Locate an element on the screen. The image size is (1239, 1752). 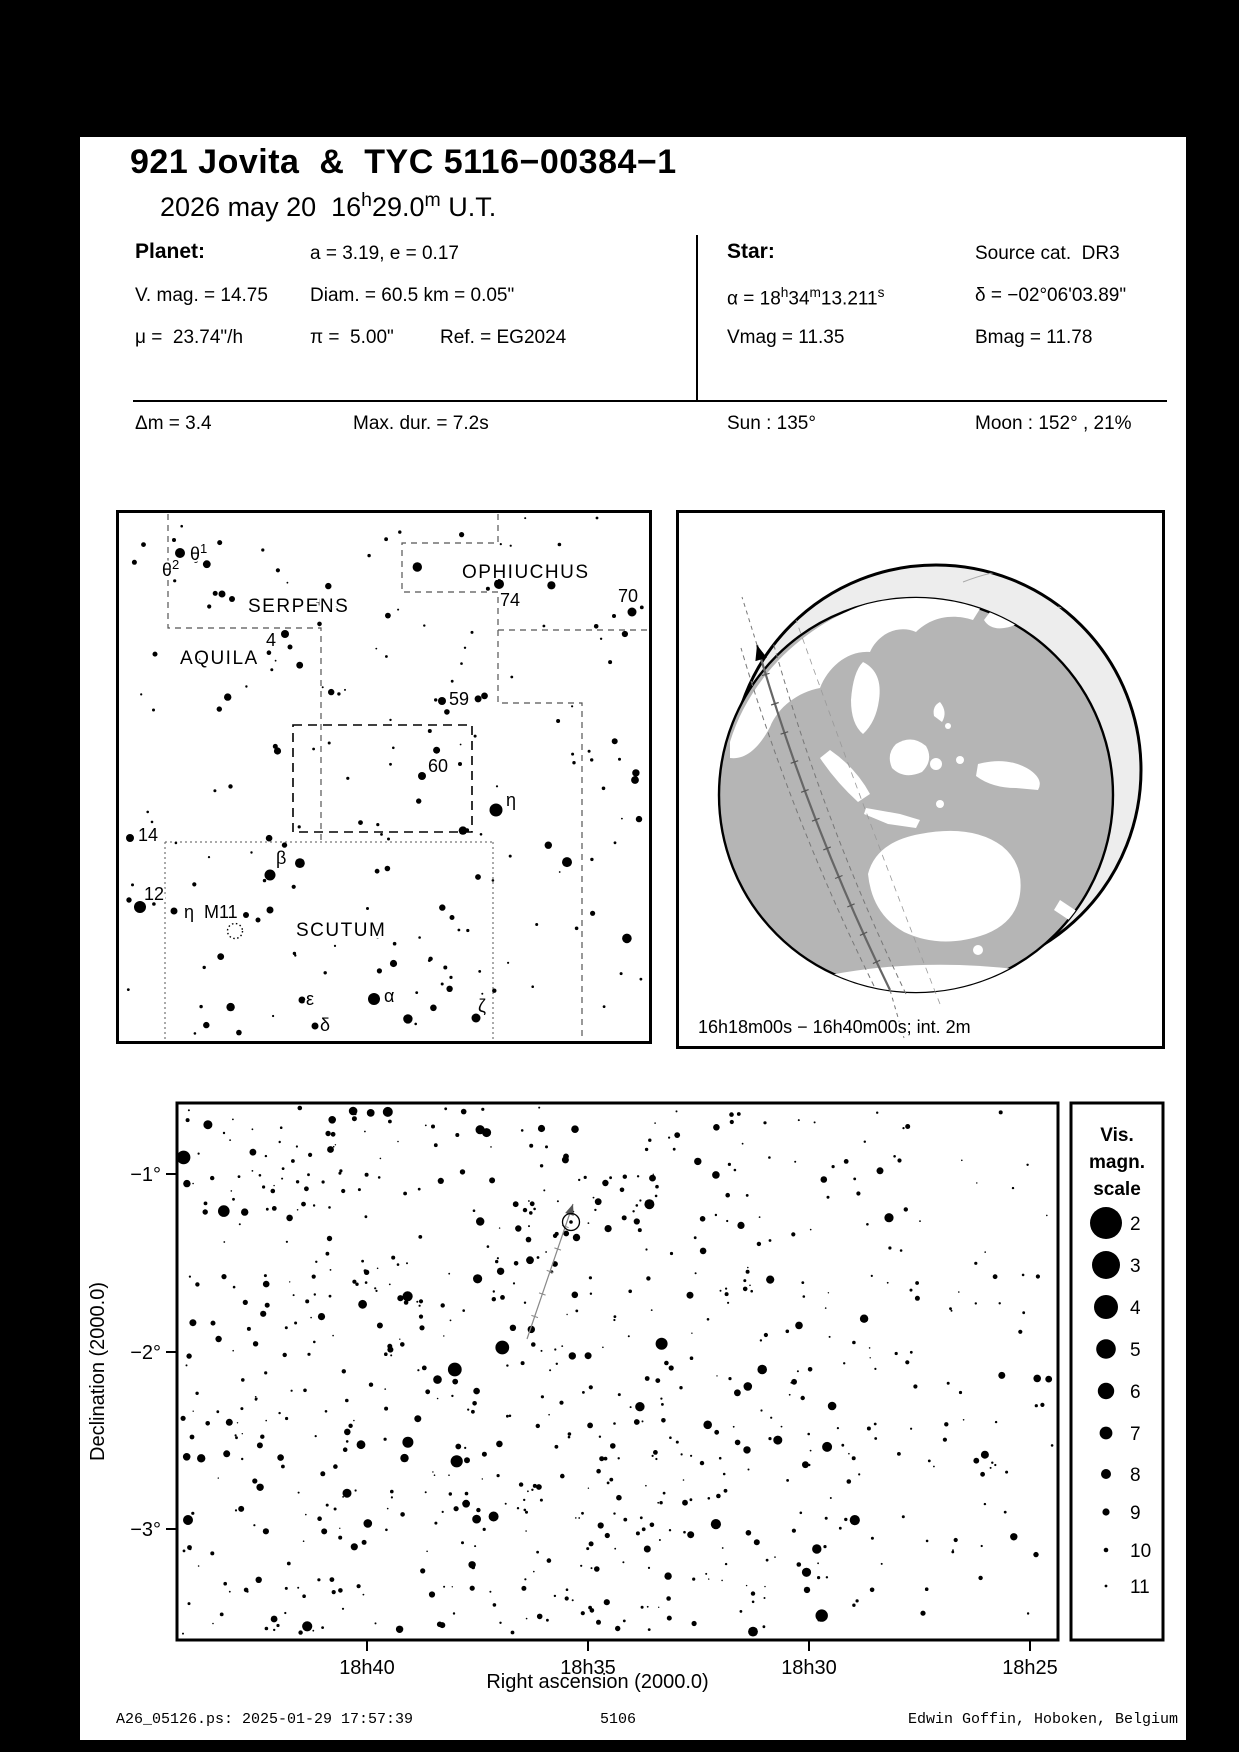
magnitude-legend: Vis. magn. scale 2 3 4 5 6 7 8 9 10 11 is located at coordinates (1117, 1371).